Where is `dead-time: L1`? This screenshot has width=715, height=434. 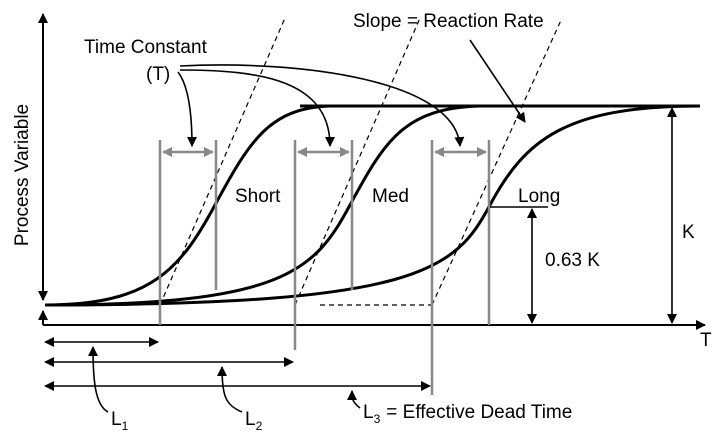 dead-time: L1 is located at coordinates (120, 421).